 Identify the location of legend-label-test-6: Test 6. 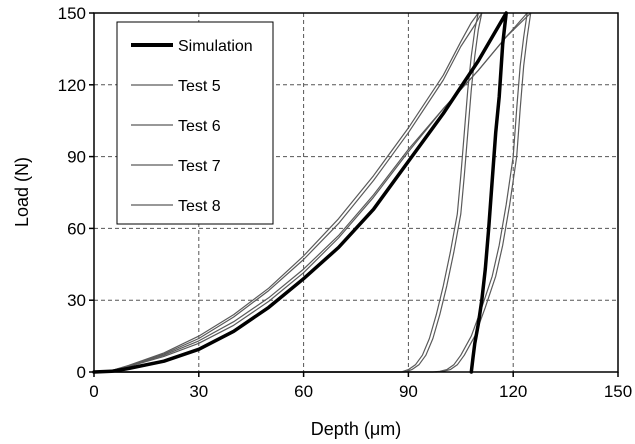
(199, 126).